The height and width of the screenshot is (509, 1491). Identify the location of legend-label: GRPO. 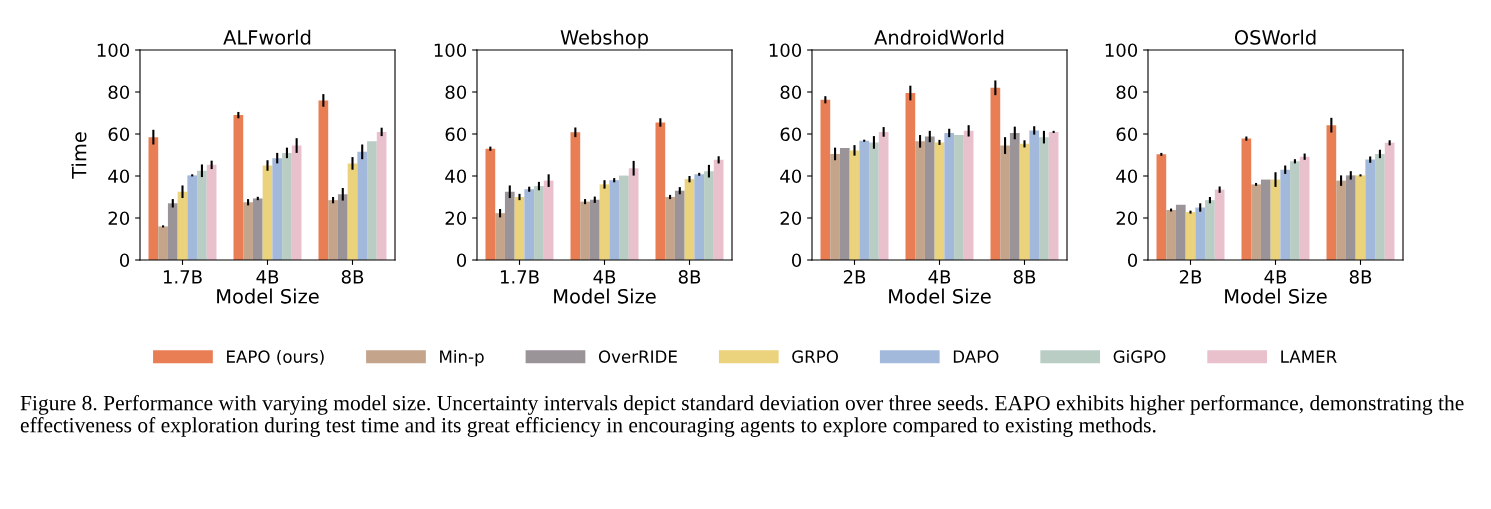
(815, 356).